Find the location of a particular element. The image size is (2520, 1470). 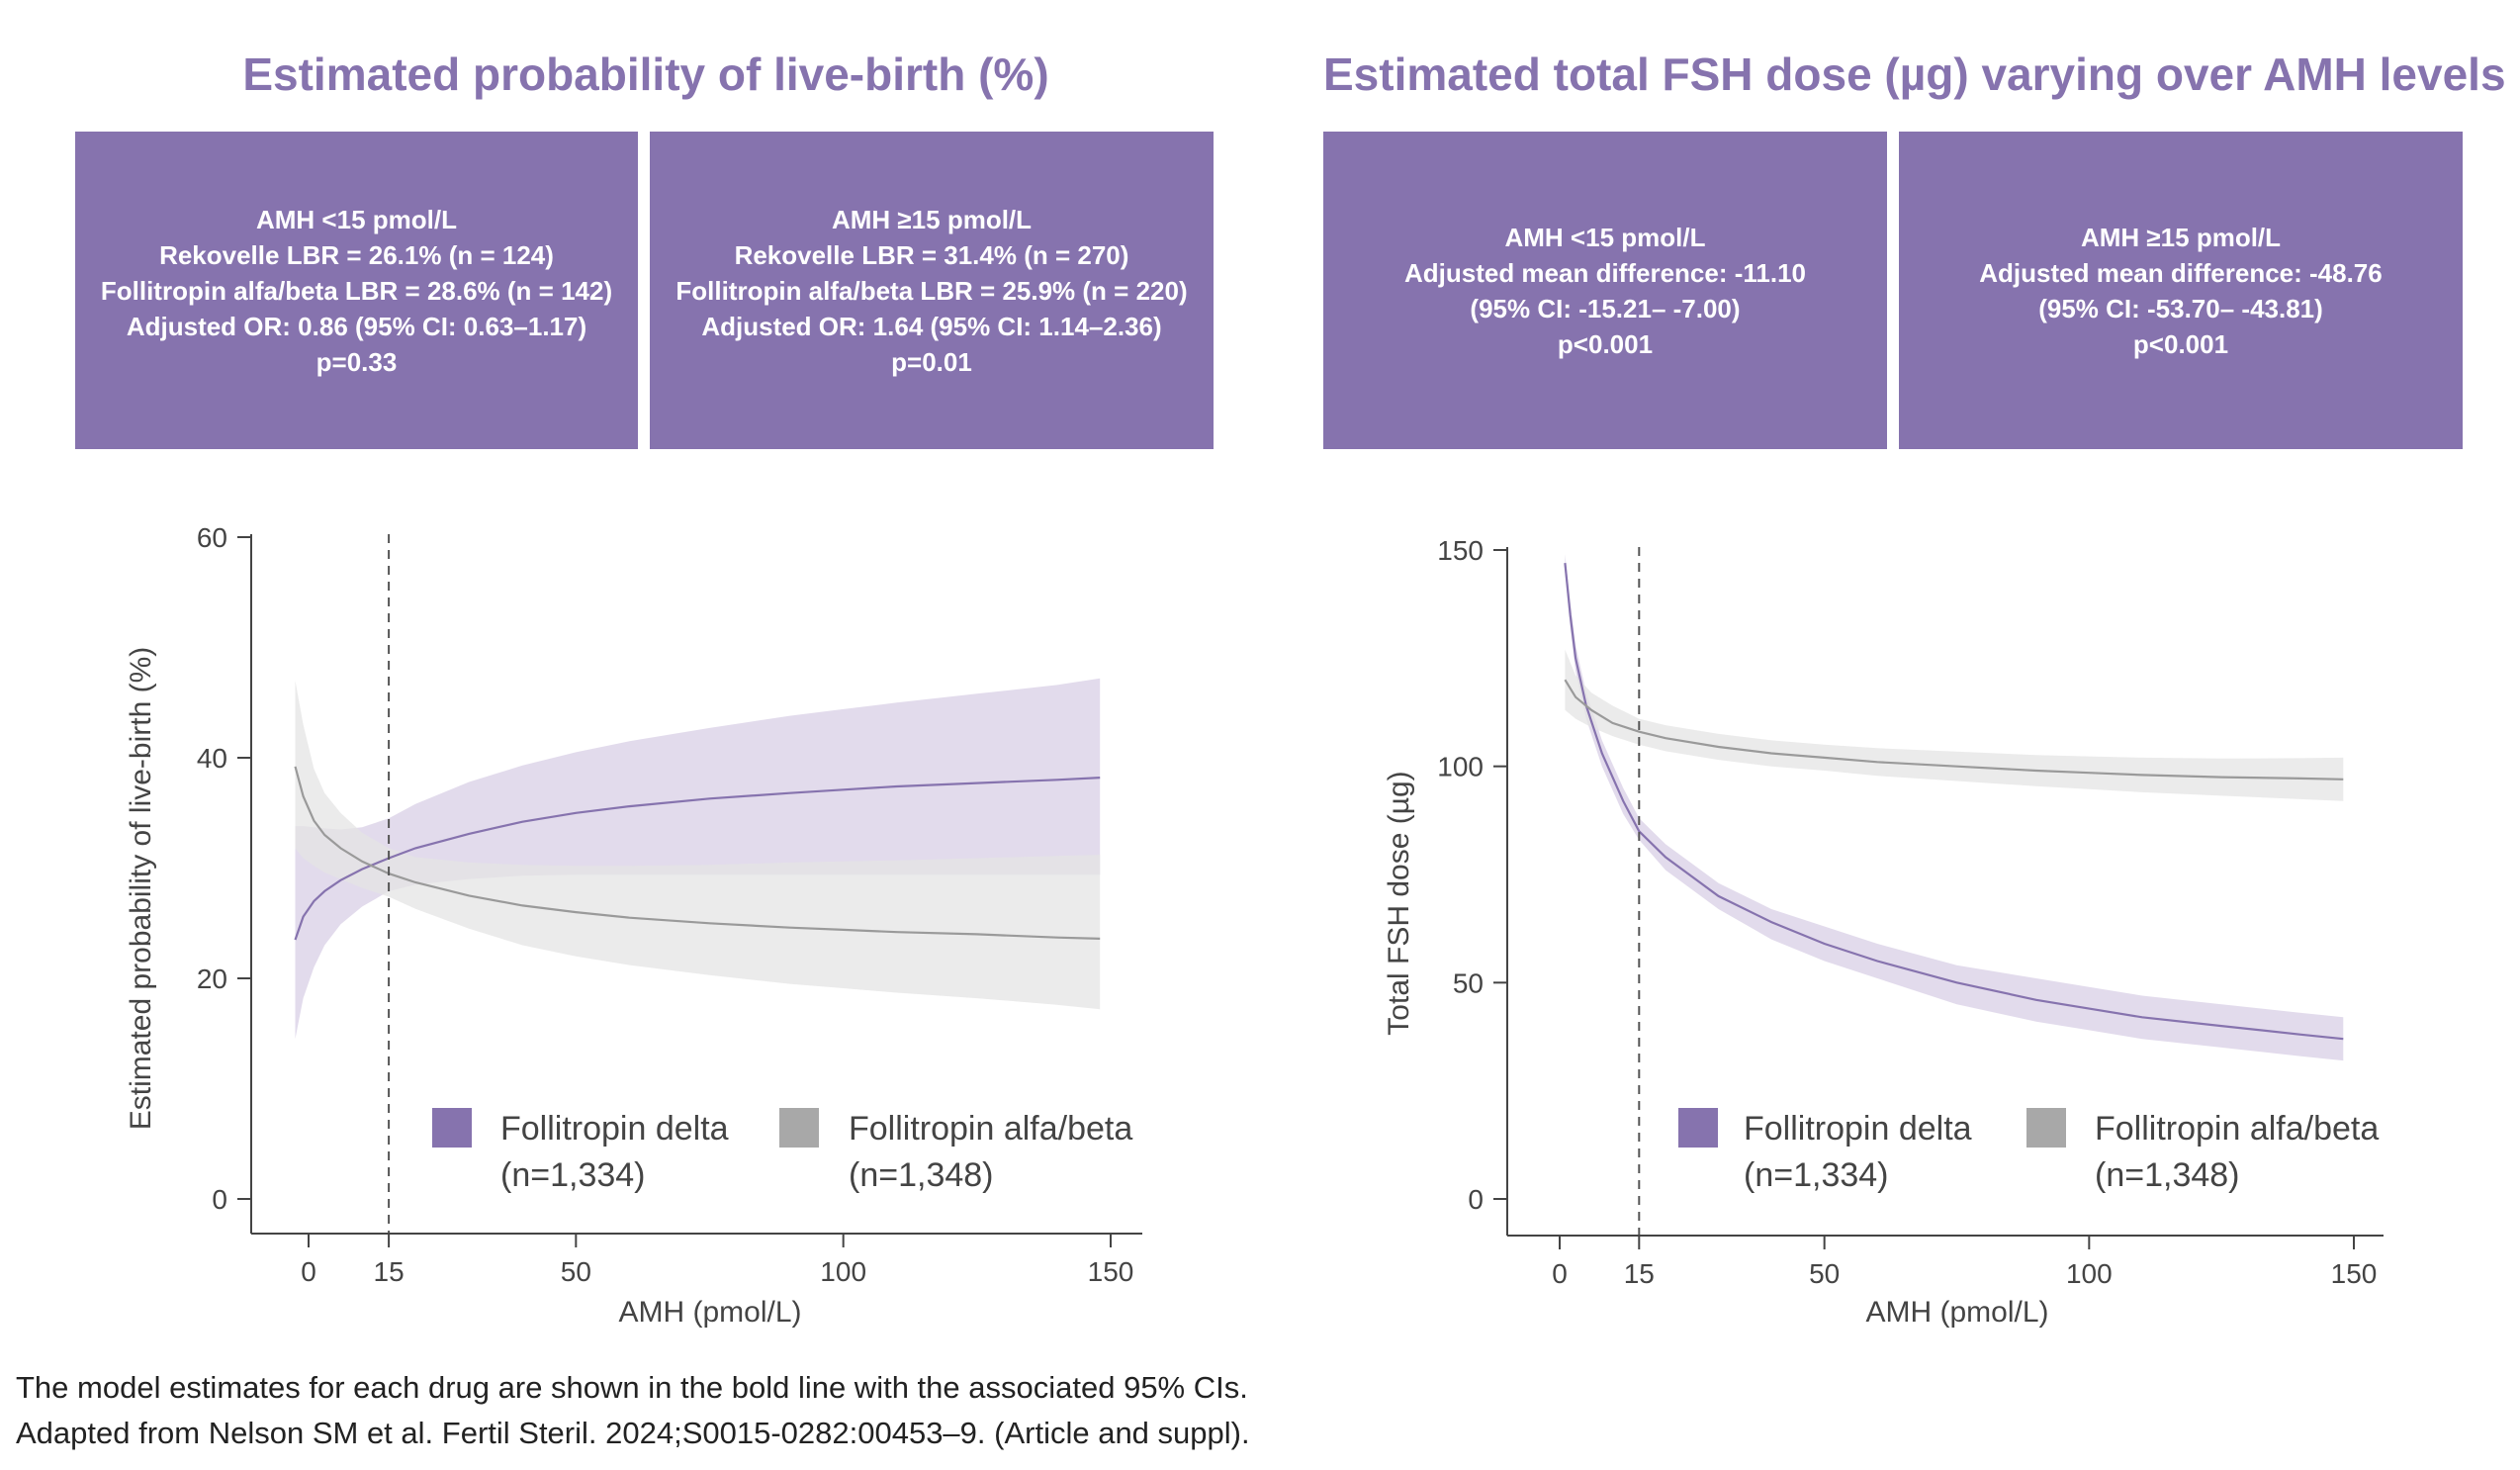

stat-line: Adjusted mean difference: -11.10 is located at coordinates (1605, 272).